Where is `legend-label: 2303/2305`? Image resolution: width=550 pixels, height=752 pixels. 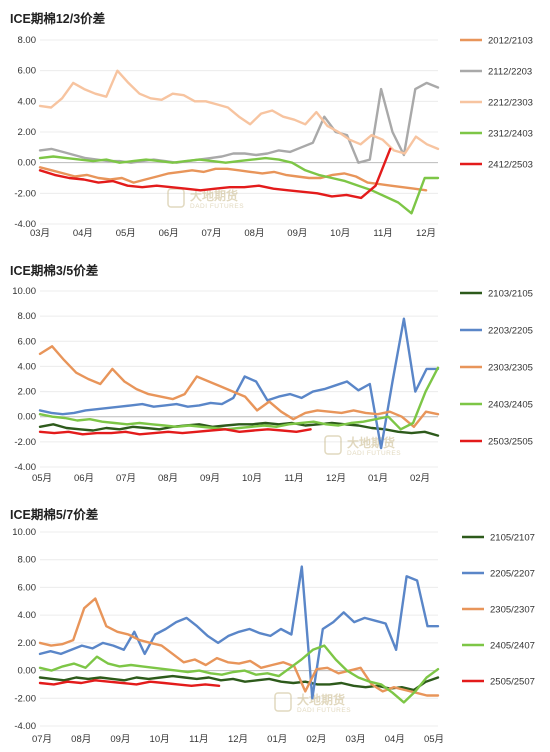
legend-label: 2303/2305 is located at coordinates (510, 368).